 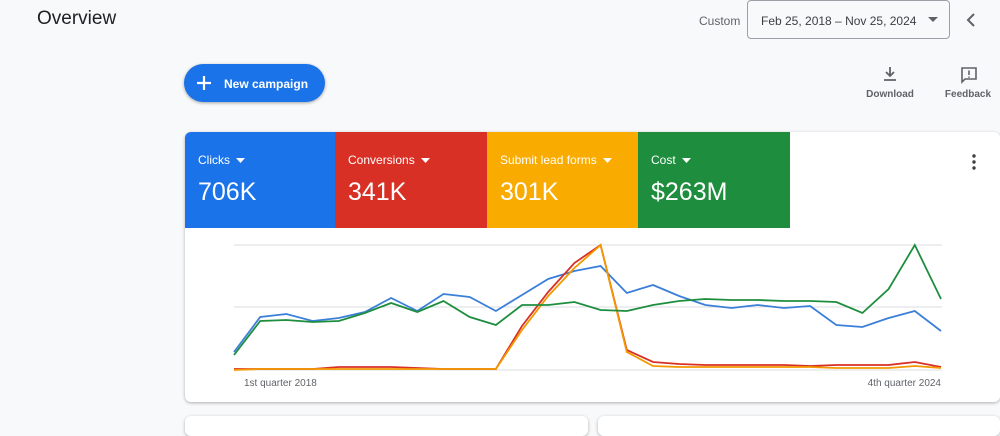 I want to click on download-label: Download, so click(x=890, y=94).